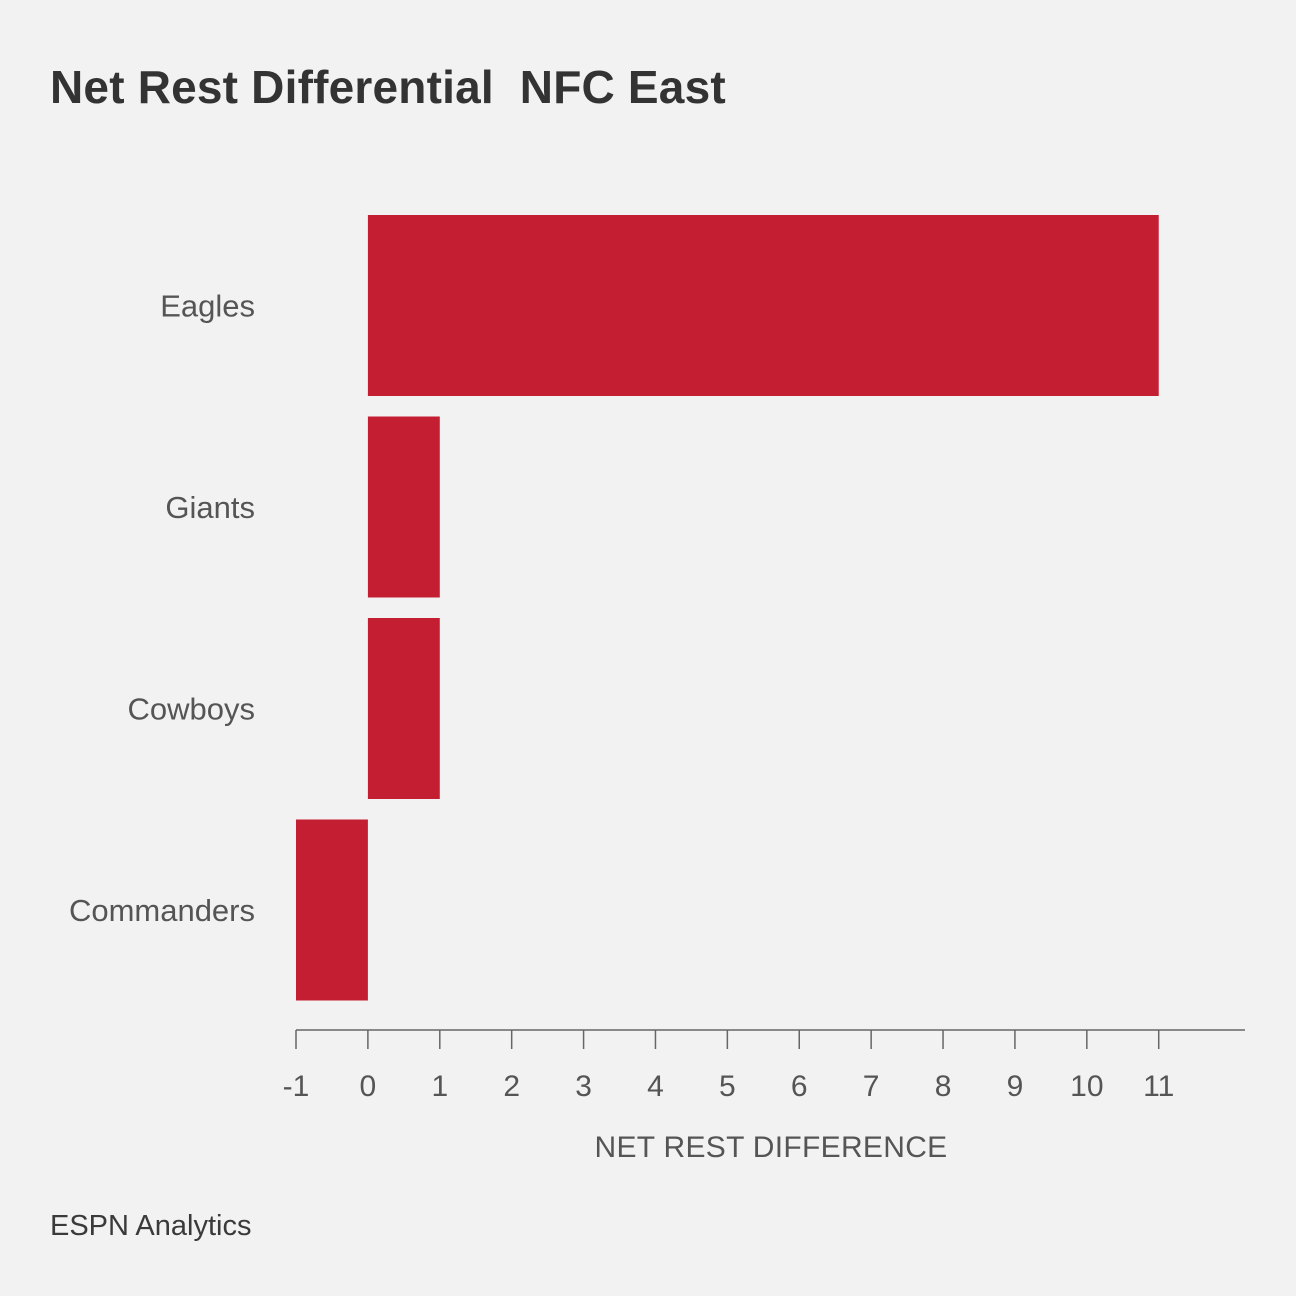  Describe the element at coordinates (192, 709) in the screenshot. I see `category-label-cowboys: Cowboys` at that location.